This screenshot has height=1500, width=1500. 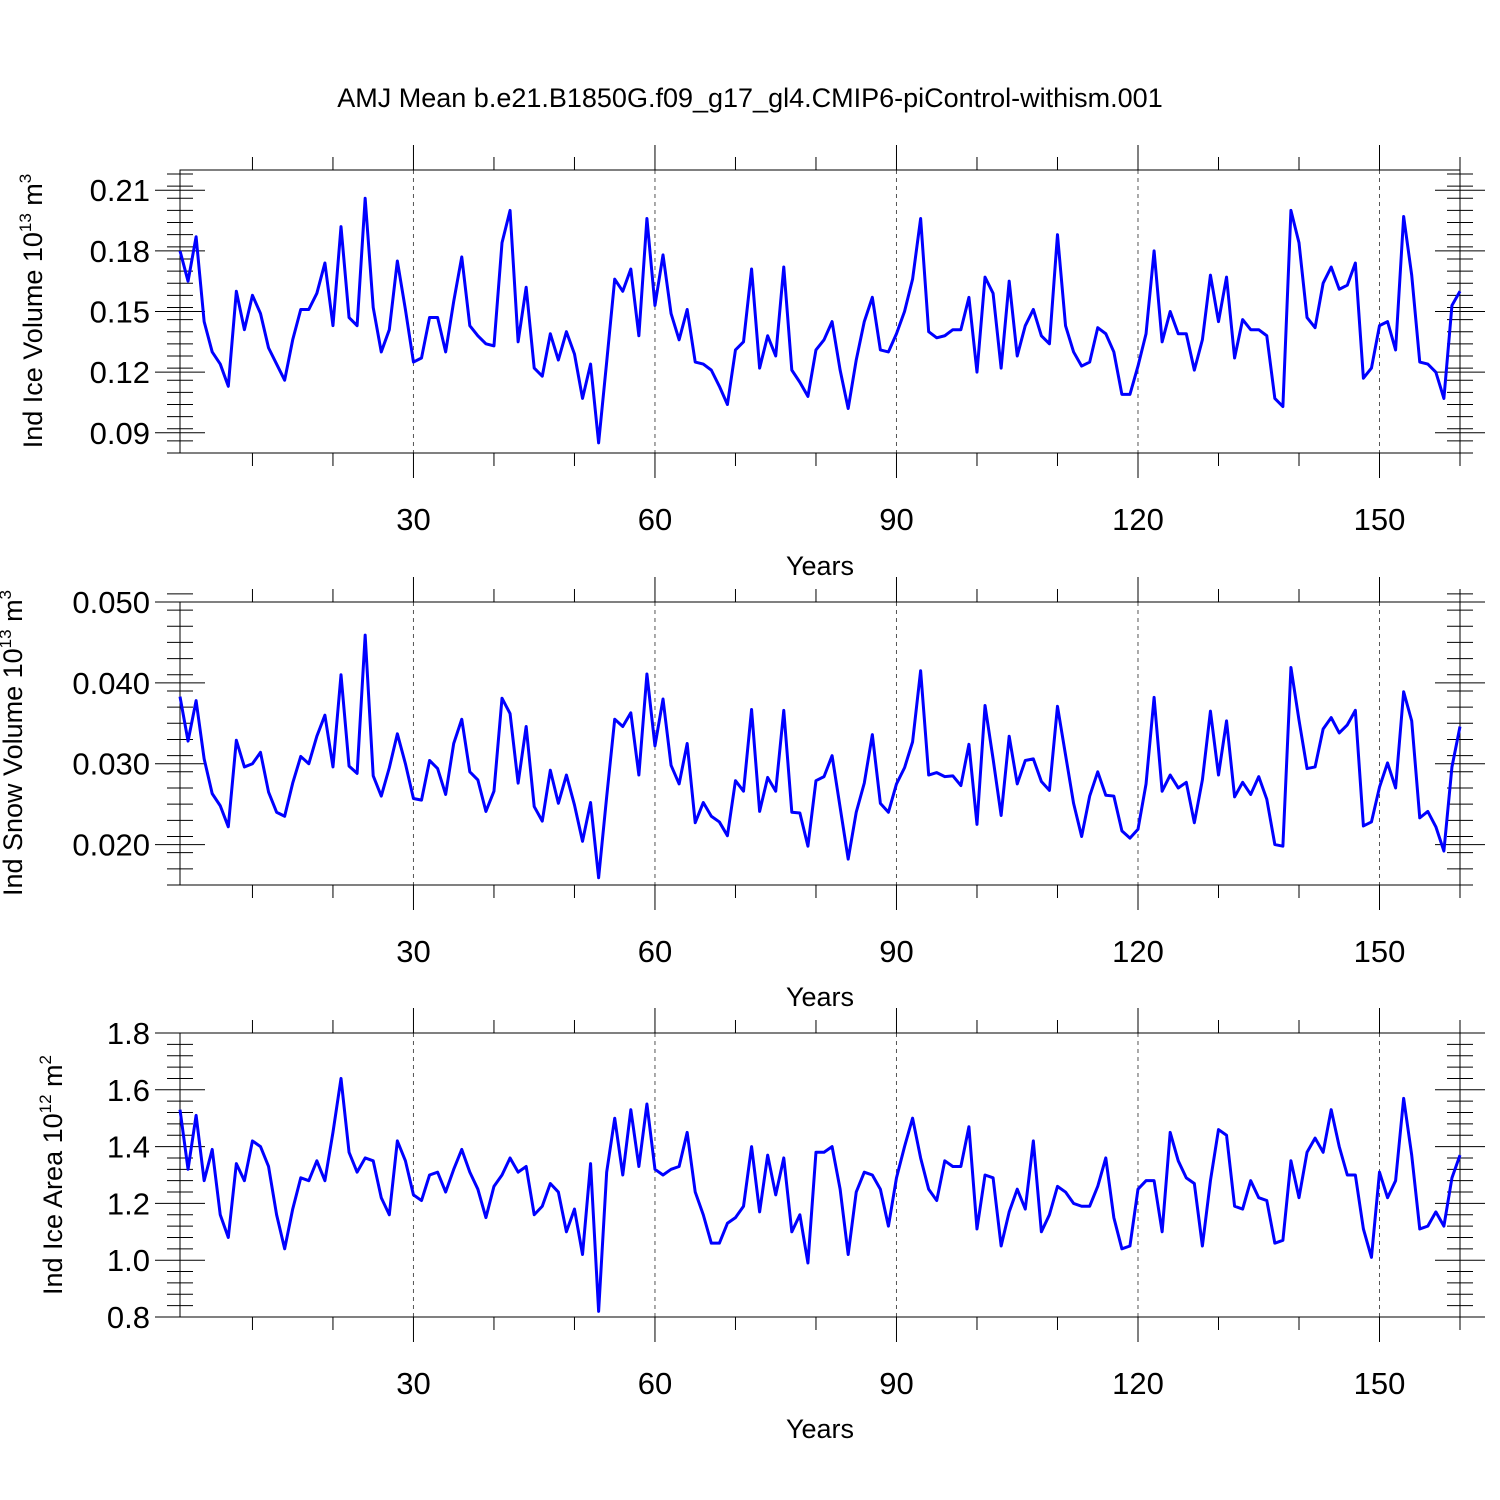 I want to click on y-tick-label: 0.040, so click(x=111, y=683).